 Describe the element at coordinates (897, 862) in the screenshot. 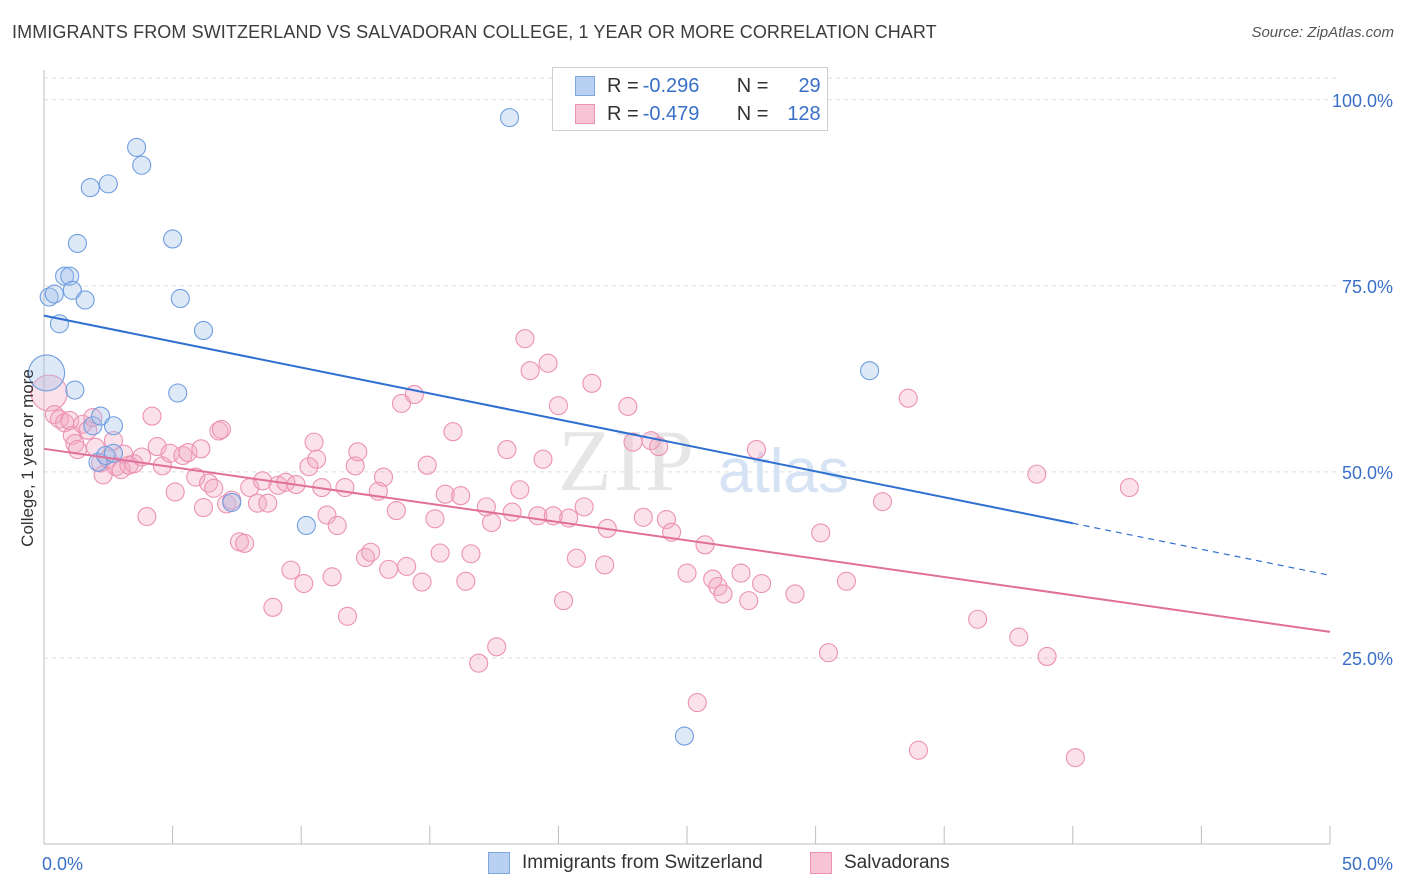

I see `series-legend-label-salvadoran: Salvadorans` at that location.